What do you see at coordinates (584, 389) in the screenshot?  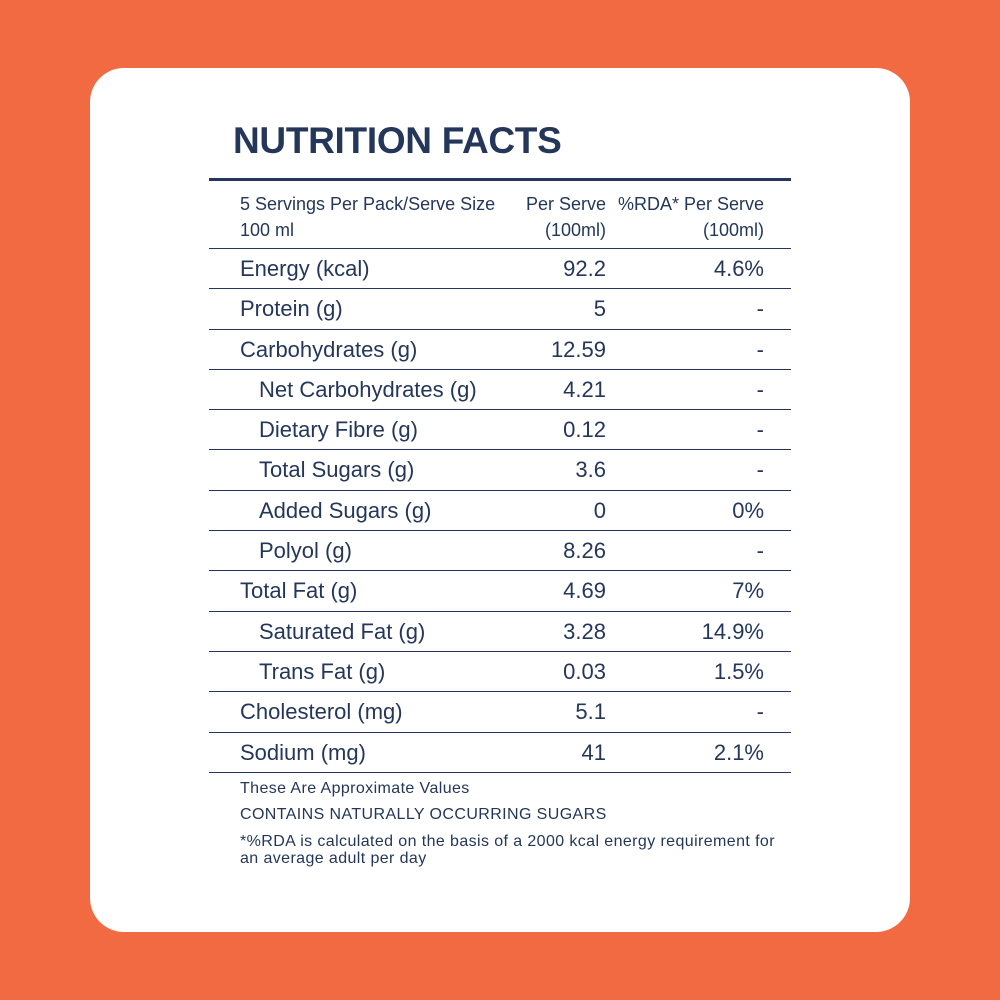 I see `per-serve-value: 4.21` at bounding box center [584, 389].